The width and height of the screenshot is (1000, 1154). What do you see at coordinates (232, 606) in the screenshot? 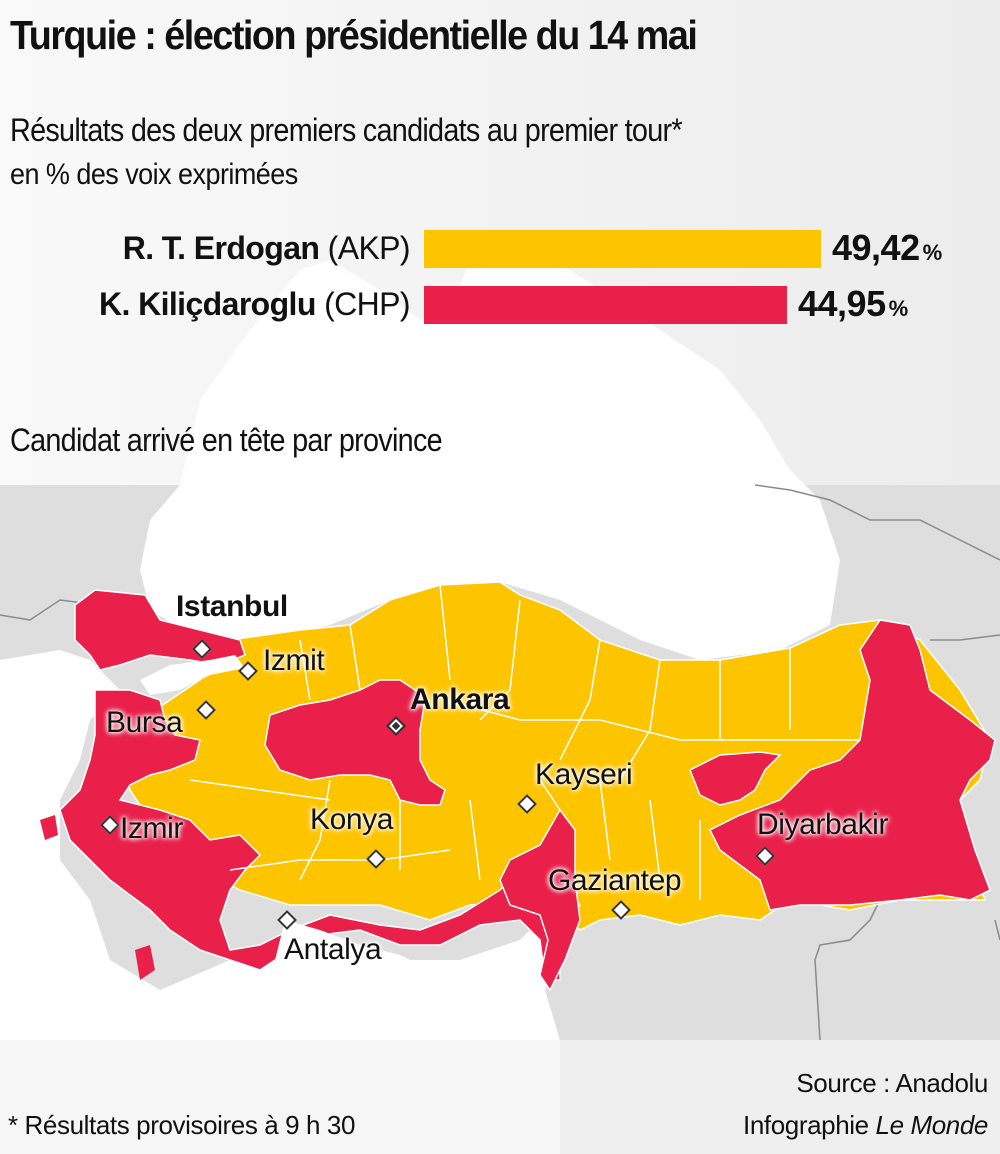
I see `city-label-istanbul: Istanbul` at bounding box center [232, 606].